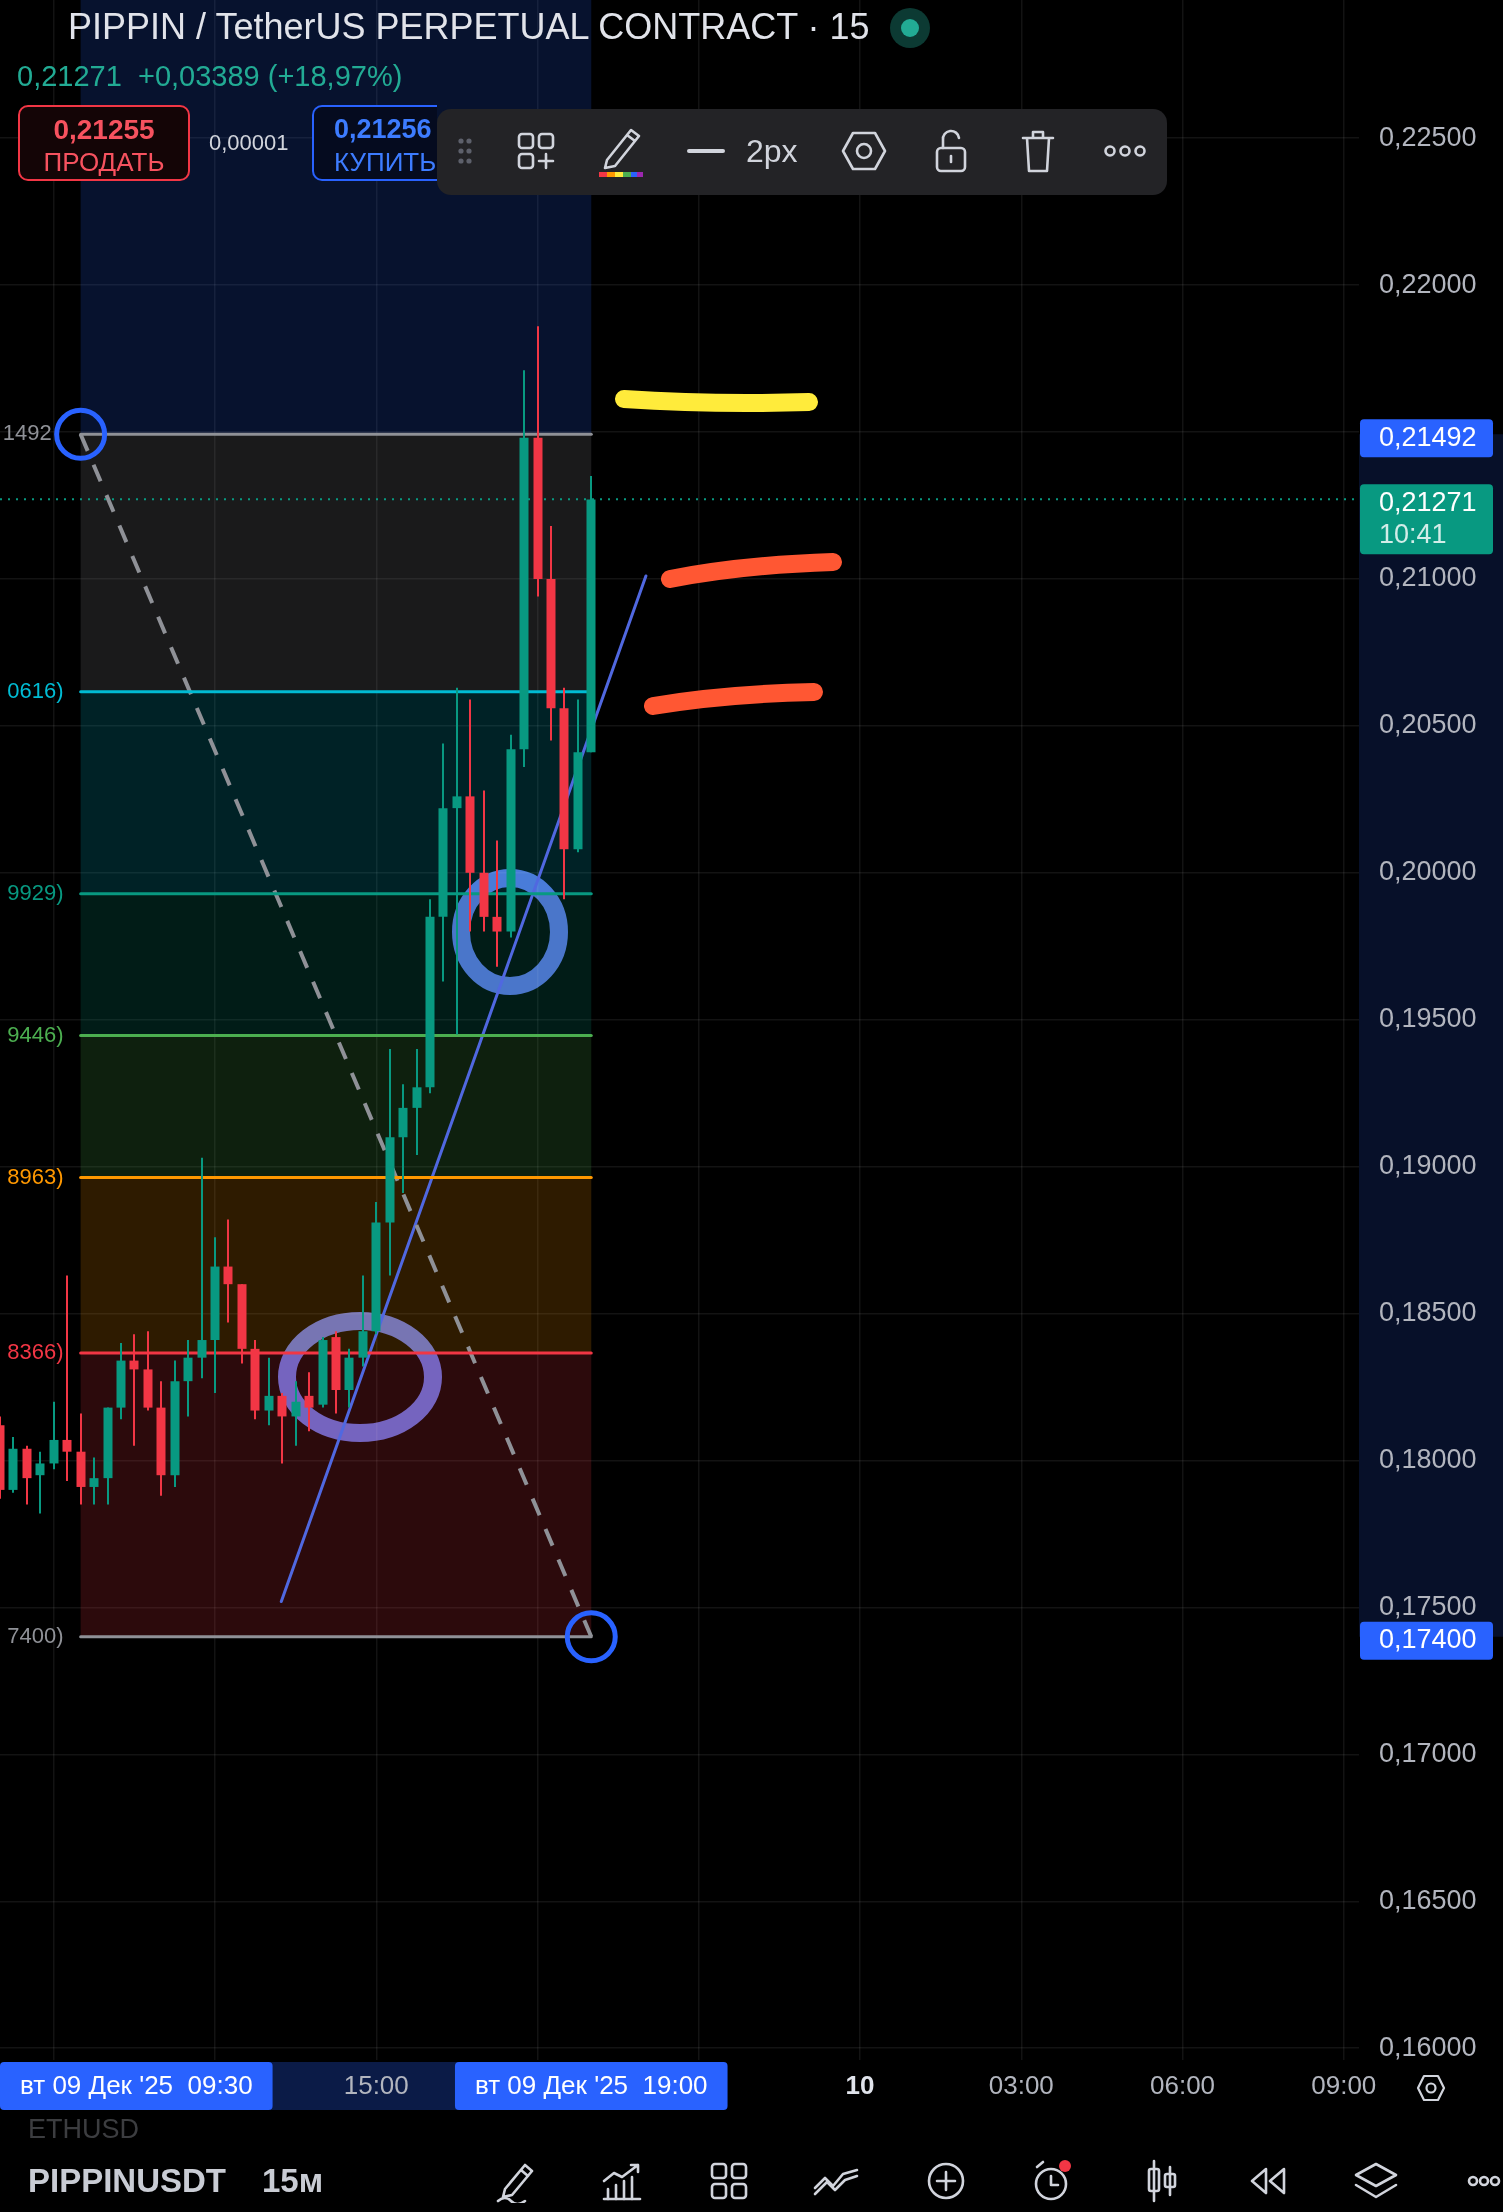 This screenshot has height=2212, width=1503. Describe the element at coordinates (104, 162) in the screenshot. I see `annotation: ПРОДАТЬ` at that location.